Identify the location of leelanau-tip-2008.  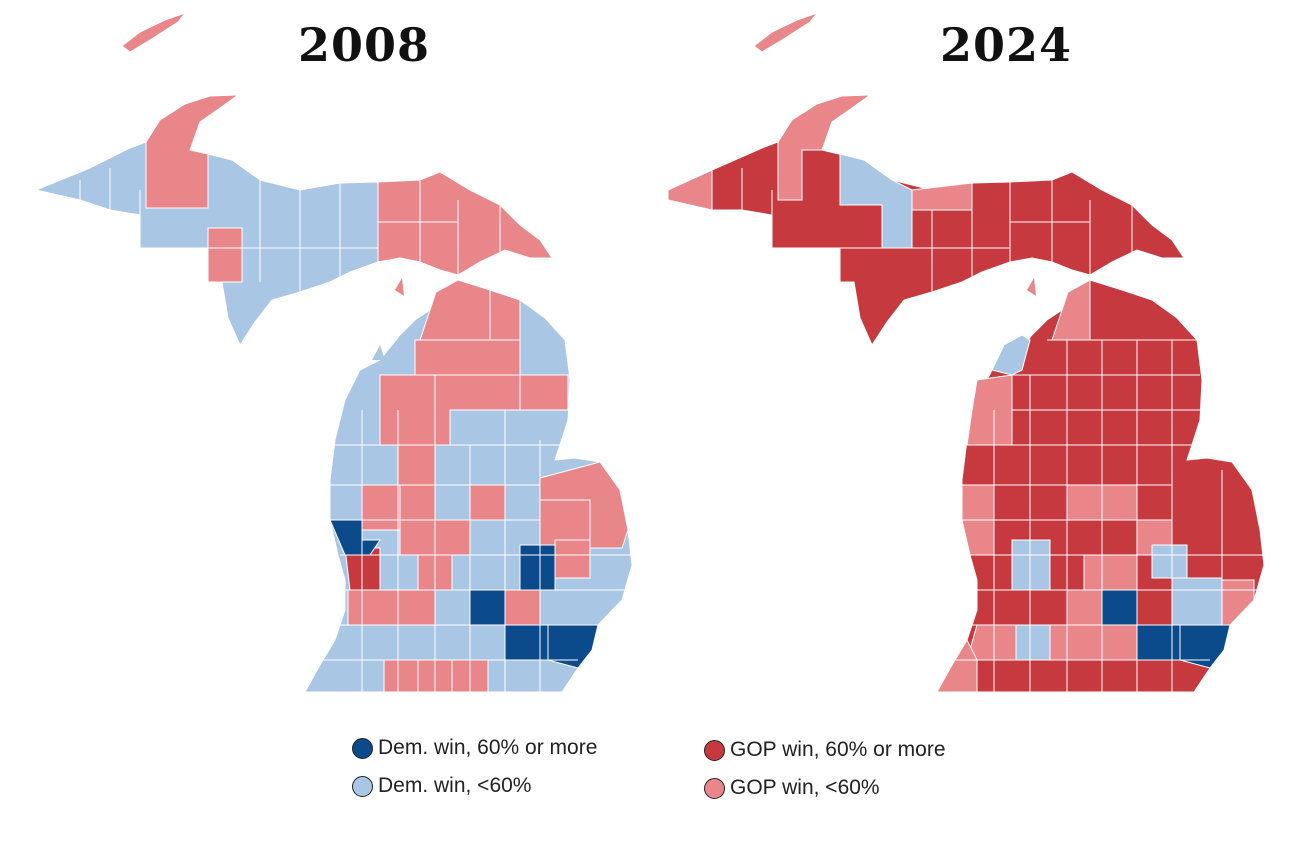
(378, 352).